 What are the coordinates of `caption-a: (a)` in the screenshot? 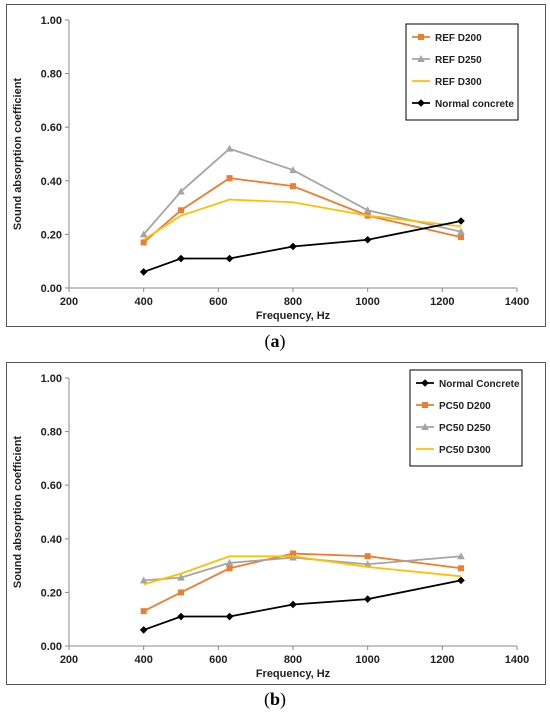 It's located at (275, 341).